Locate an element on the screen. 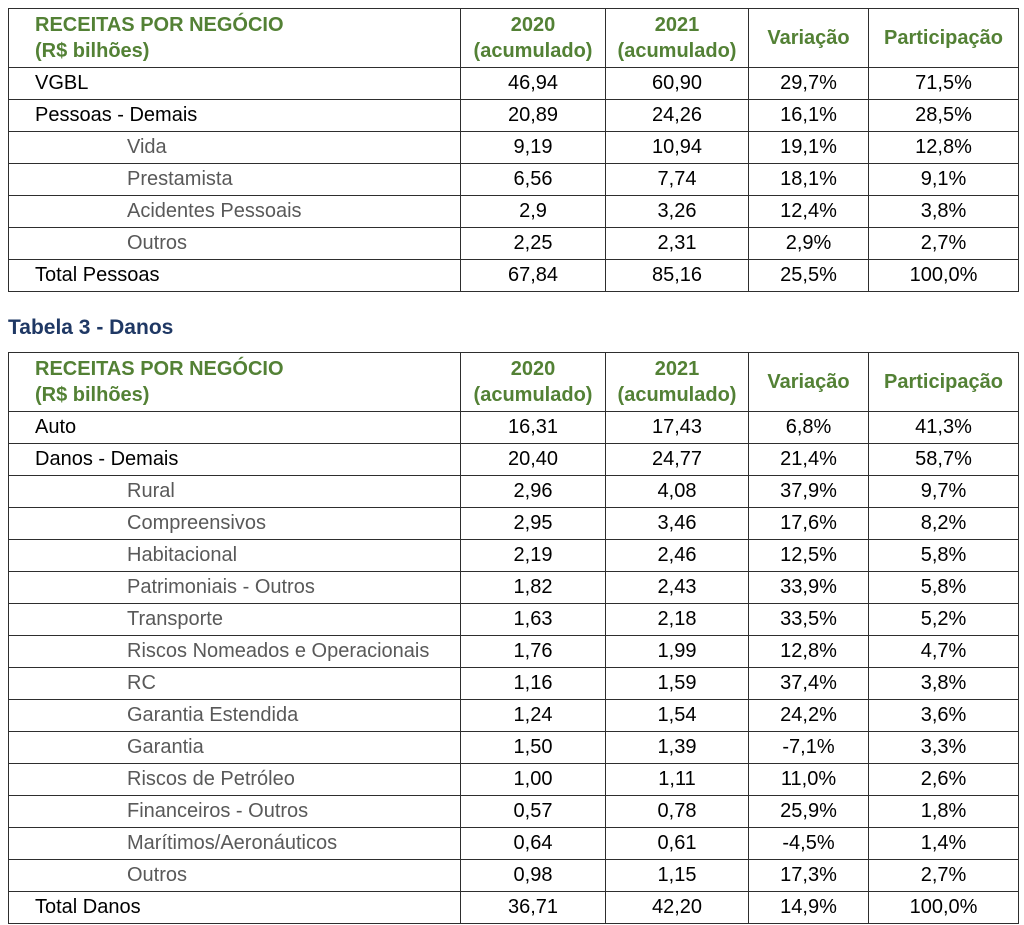  value-variacao: 24,2% is located at coordinates (808, 715).